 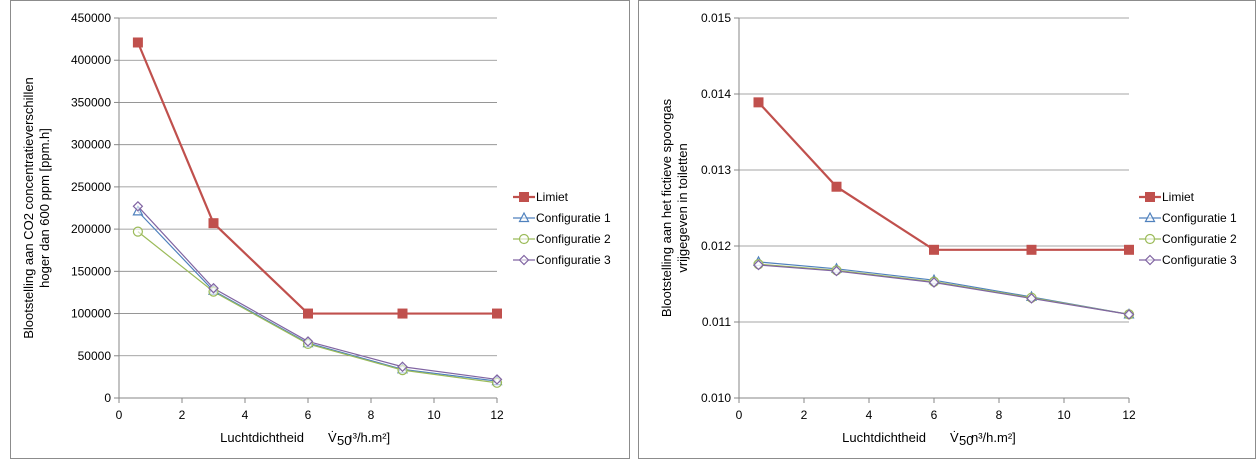 What do you see at coordinates (107, 398) in the screenshot?
I see `y-tick-label: 0` at bounding box center [107, 398].